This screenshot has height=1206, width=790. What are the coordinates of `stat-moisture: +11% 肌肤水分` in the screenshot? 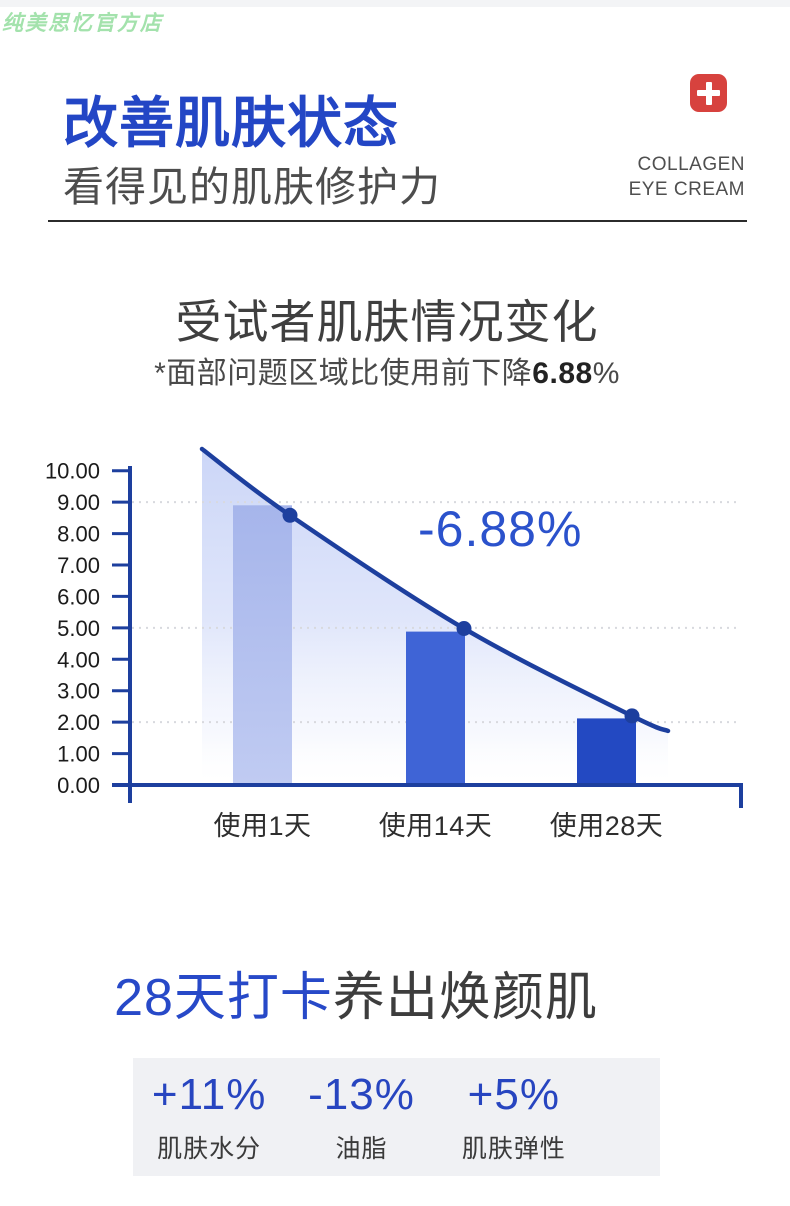 It's located at (209, 1117).